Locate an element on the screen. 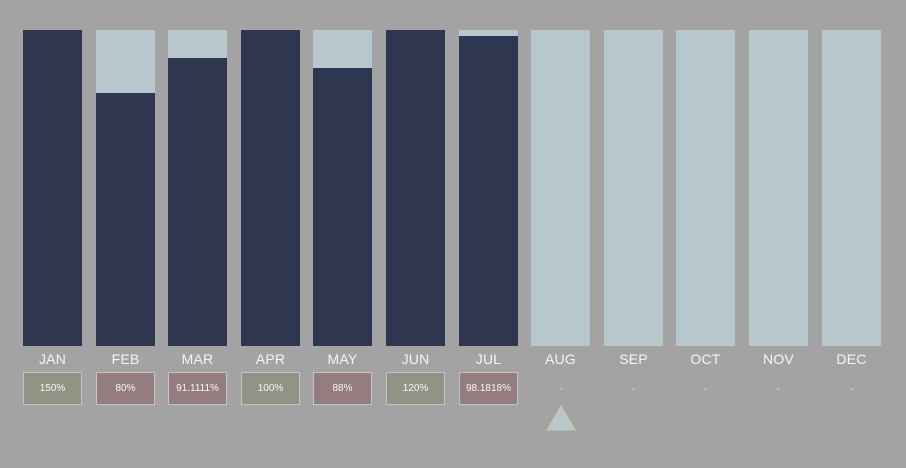  month-column-sep: SEP - is located at coordinates (634, 234).